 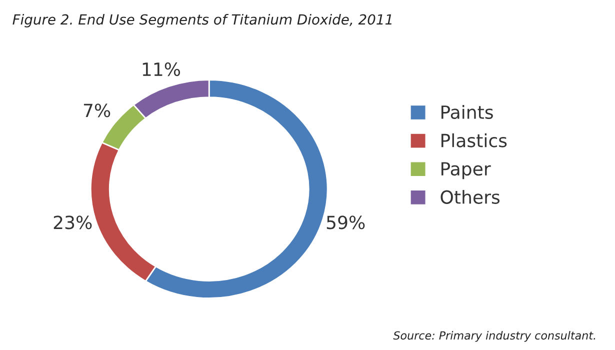 What do you see at coordinates (345, 223) in the screenshot?
I see `data-label: 59%` at bounding box center [345, 223].